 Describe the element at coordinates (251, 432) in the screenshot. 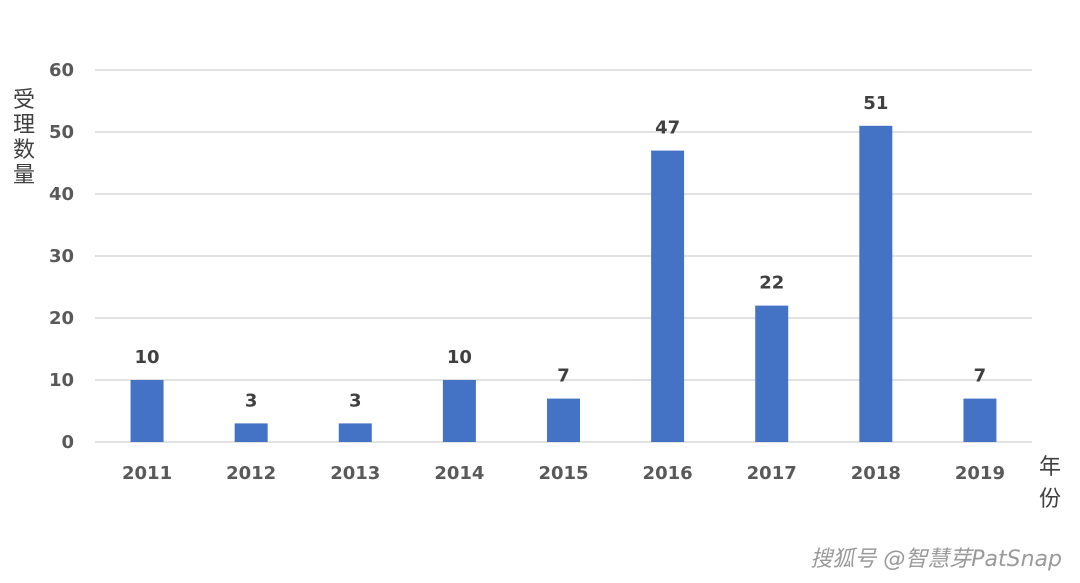

I see `bar-2012` at that location.